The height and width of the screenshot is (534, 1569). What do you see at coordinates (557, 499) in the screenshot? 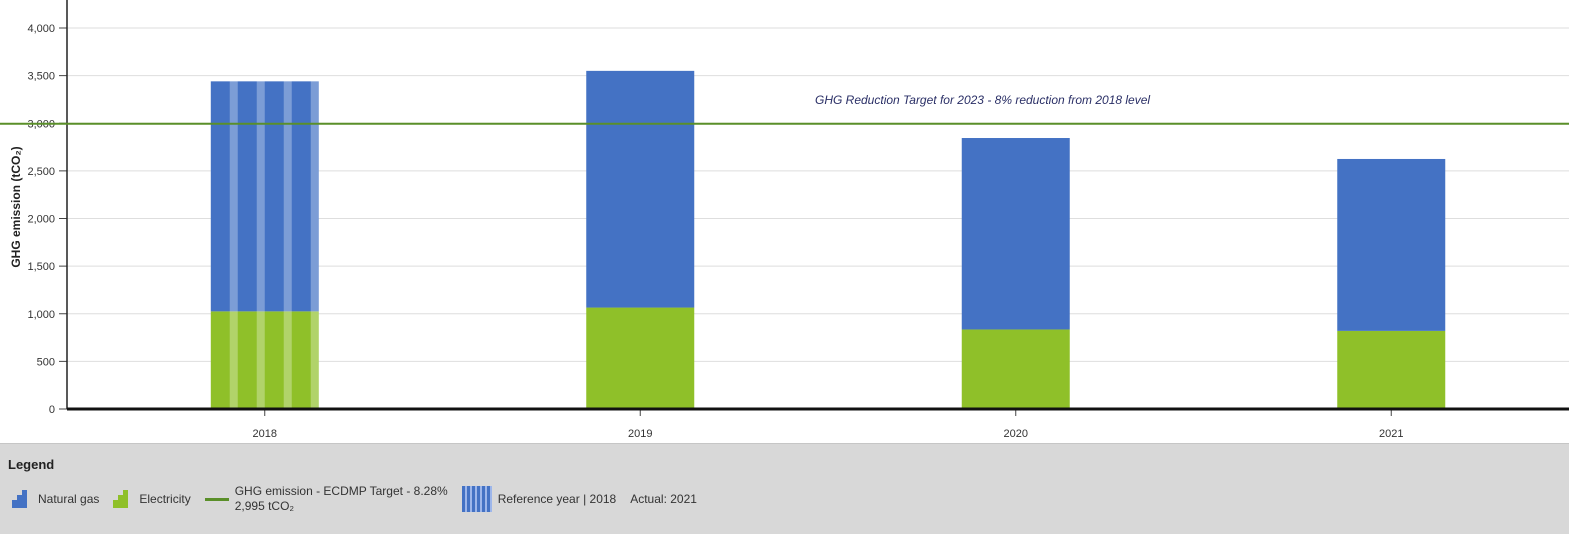
I see `legend-label-reference: Reference year | 2018` at bounding box center [557, 499].